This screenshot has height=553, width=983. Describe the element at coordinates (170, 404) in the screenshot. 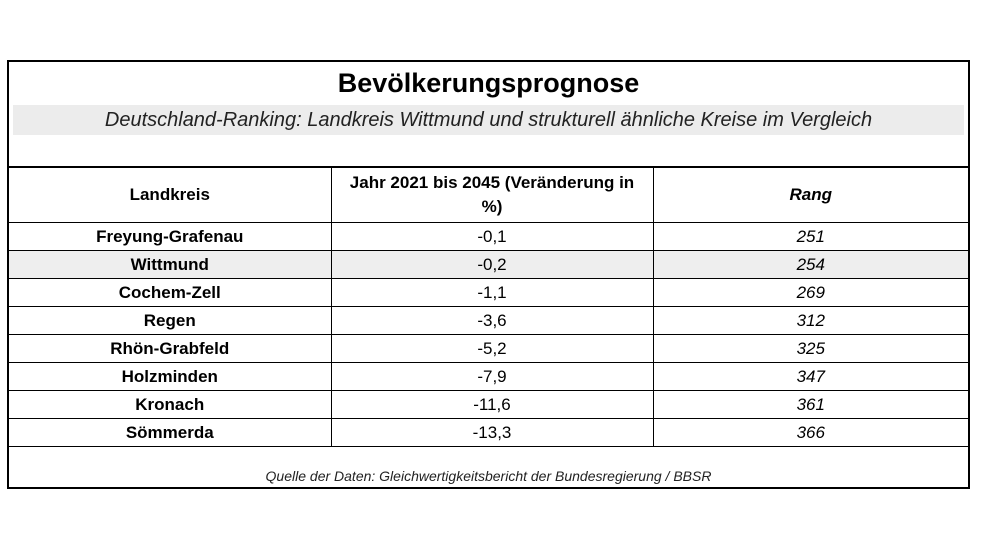

I see `cell-landkreis: Kronach` at that location.